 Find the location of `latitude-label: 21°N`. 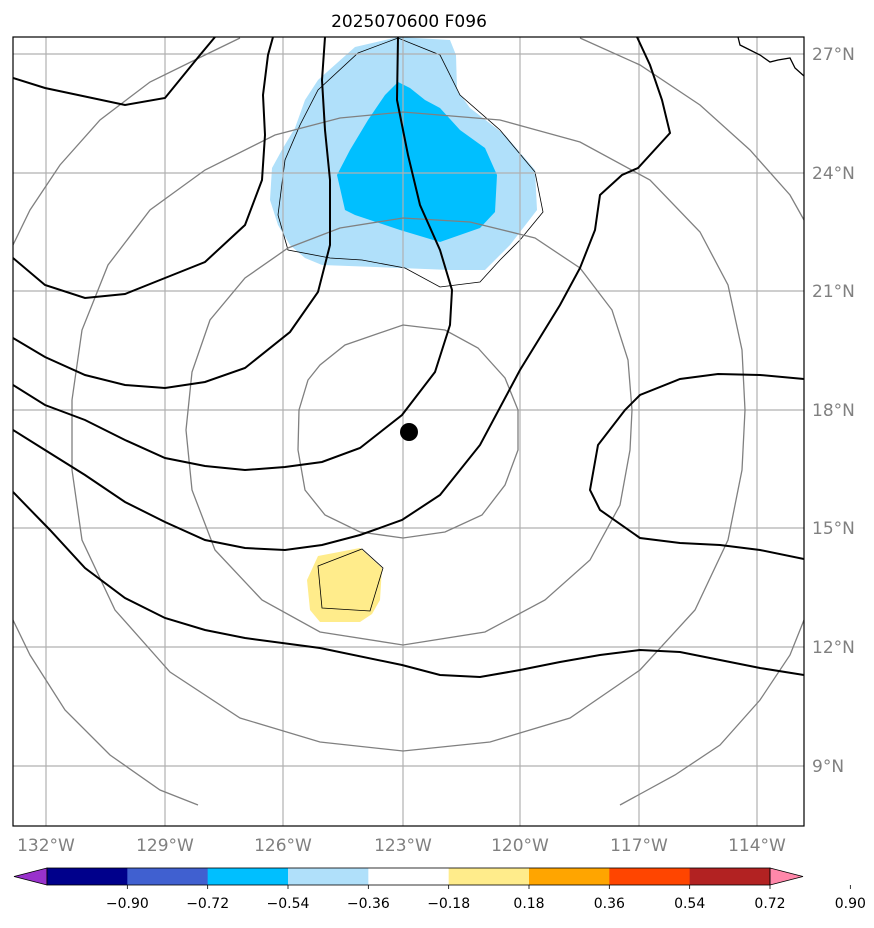

latitude-label: 21°N is located at coordinates (833, 292).